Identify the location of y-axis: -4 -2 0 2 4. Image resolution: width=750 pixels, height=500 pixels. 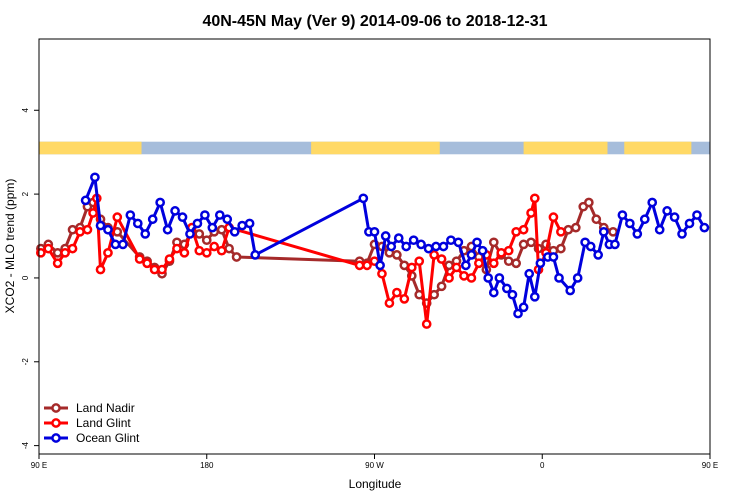
(30, 278).